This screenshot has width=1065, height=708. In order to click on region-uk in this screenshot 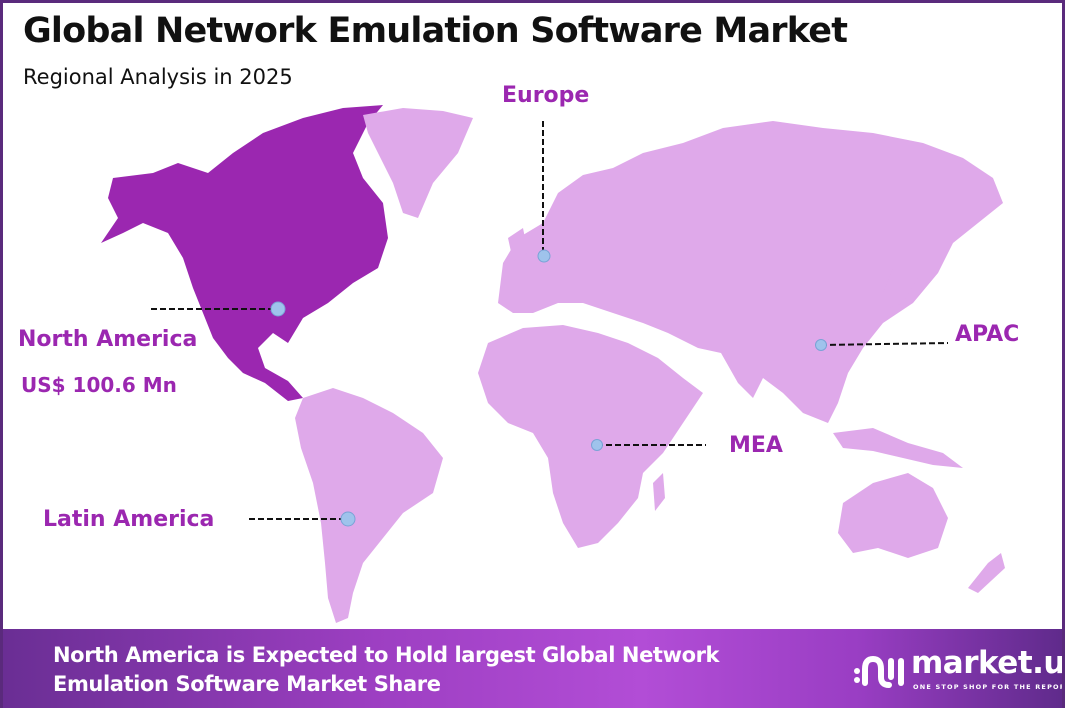, I will do `click(518, 244)`.